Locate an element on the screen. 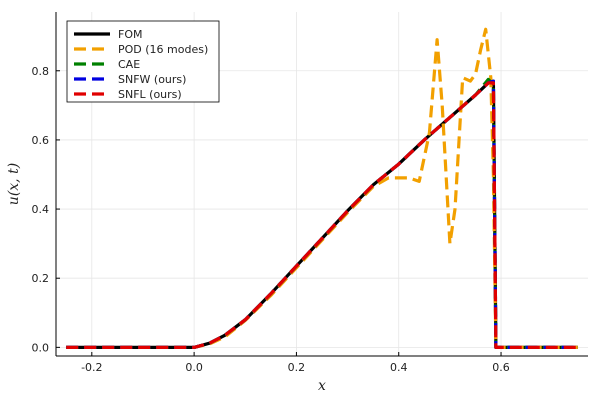 Image resolution: width=600 pixels, height=400 pixels. y-ticks: 0.0 0.2 0.4 0.6 0.8 is located at coordinates (46, 209).